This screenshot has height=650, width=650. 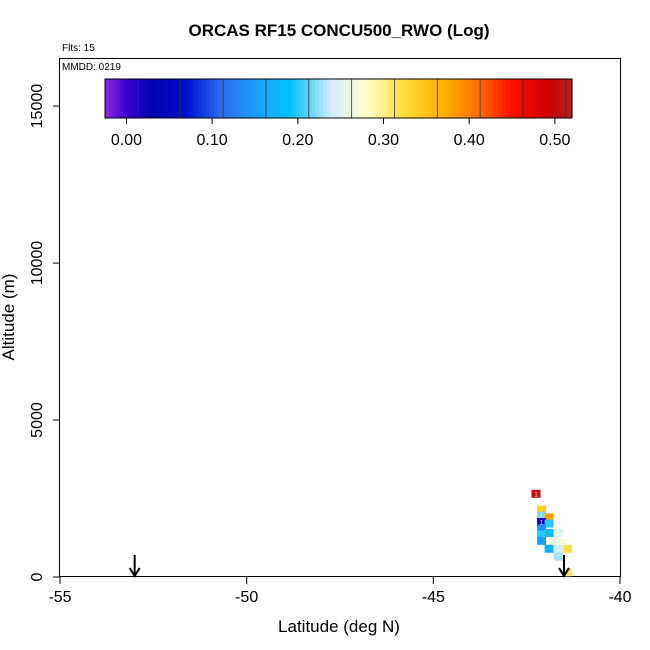 What do you see at coordinates (37, 106) in the screenshot?
I see `y-tick-label: 15000` at bounding box center [37, 106].